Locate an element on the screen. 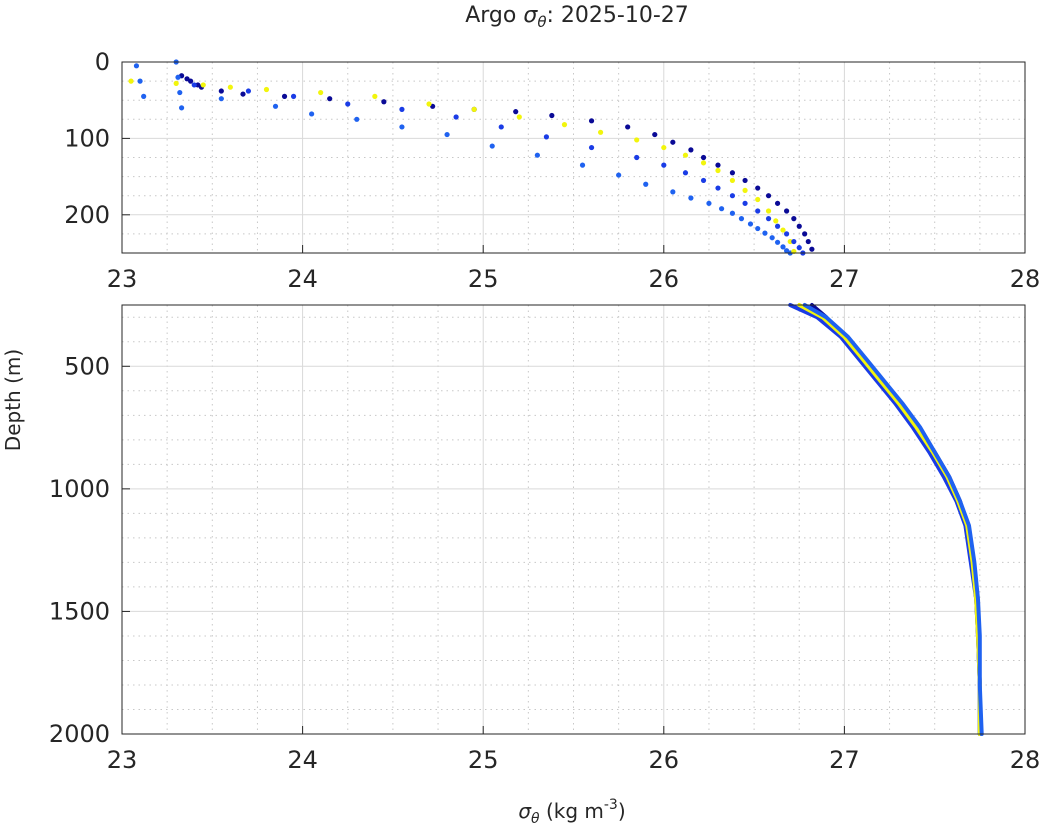  chart-title: Argo σθ: 2025-10-27 is located at coordinates (577, 17).